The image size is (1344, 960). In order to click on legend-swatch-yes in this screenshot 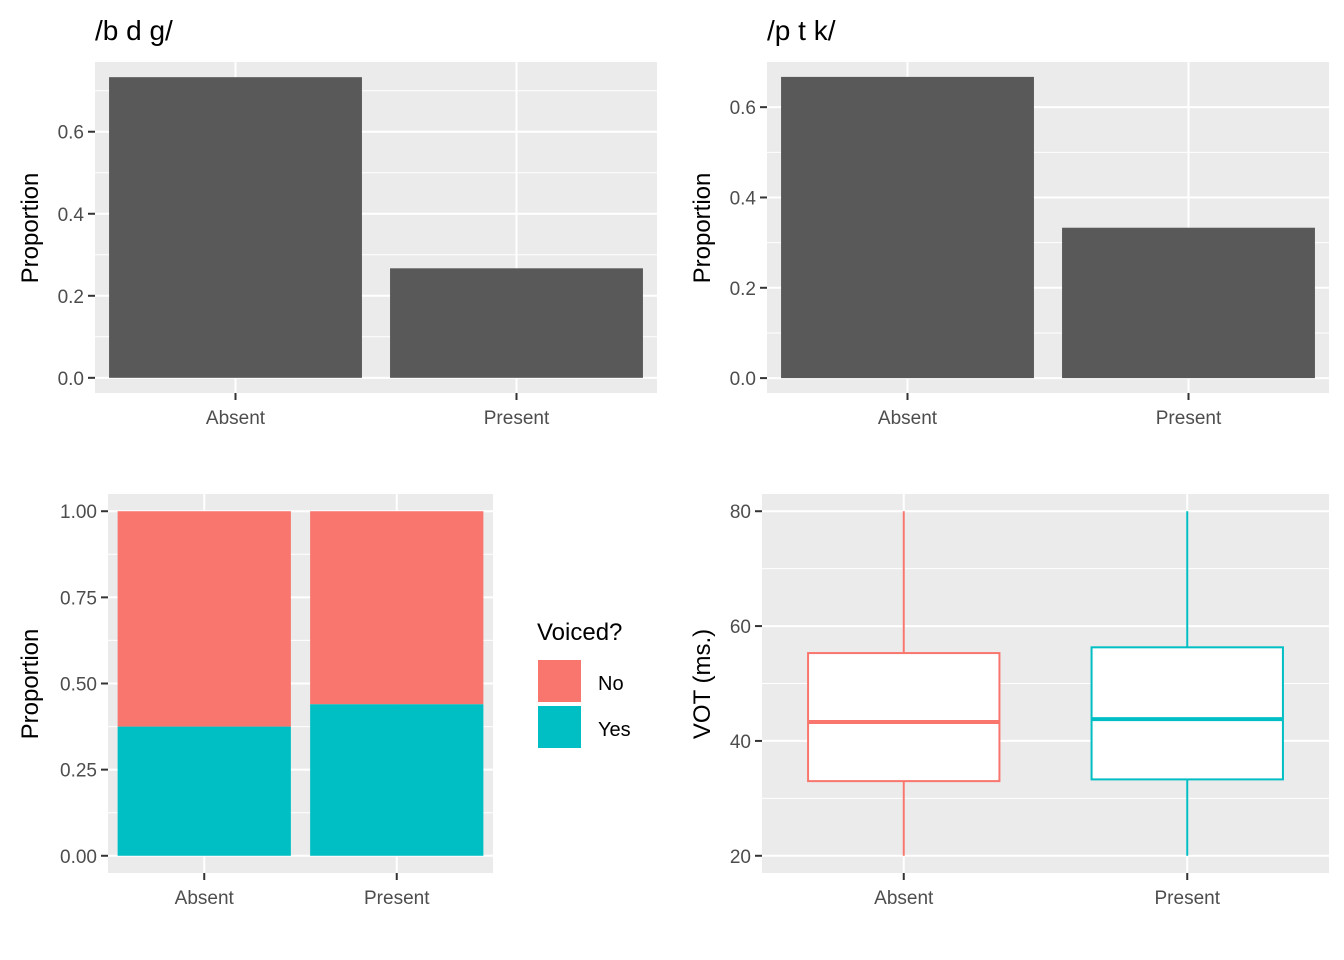, I will do `click(559, 727)`.